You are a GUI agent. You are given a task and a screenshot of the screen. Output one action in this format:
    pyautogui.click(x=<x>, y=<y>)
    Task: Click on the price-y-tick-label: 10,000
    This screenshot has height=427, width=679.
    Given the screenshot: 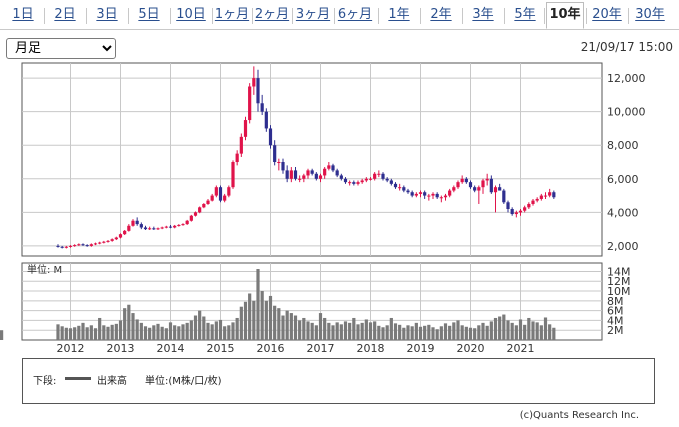 What is the action you would take?
    pyautogui.click(x=626, y=112)
    